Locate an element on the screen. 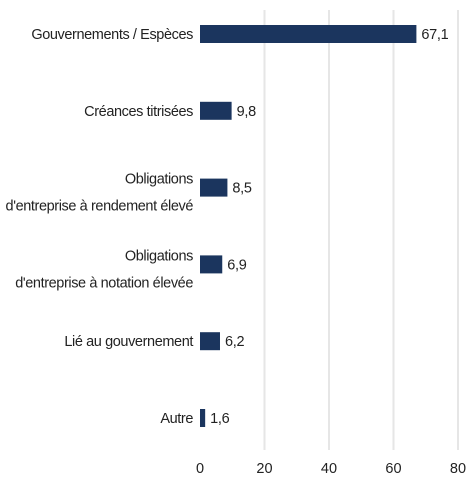 The image size is (466, 477). x-tick-label: 20 is located at coordinates (264, 469).